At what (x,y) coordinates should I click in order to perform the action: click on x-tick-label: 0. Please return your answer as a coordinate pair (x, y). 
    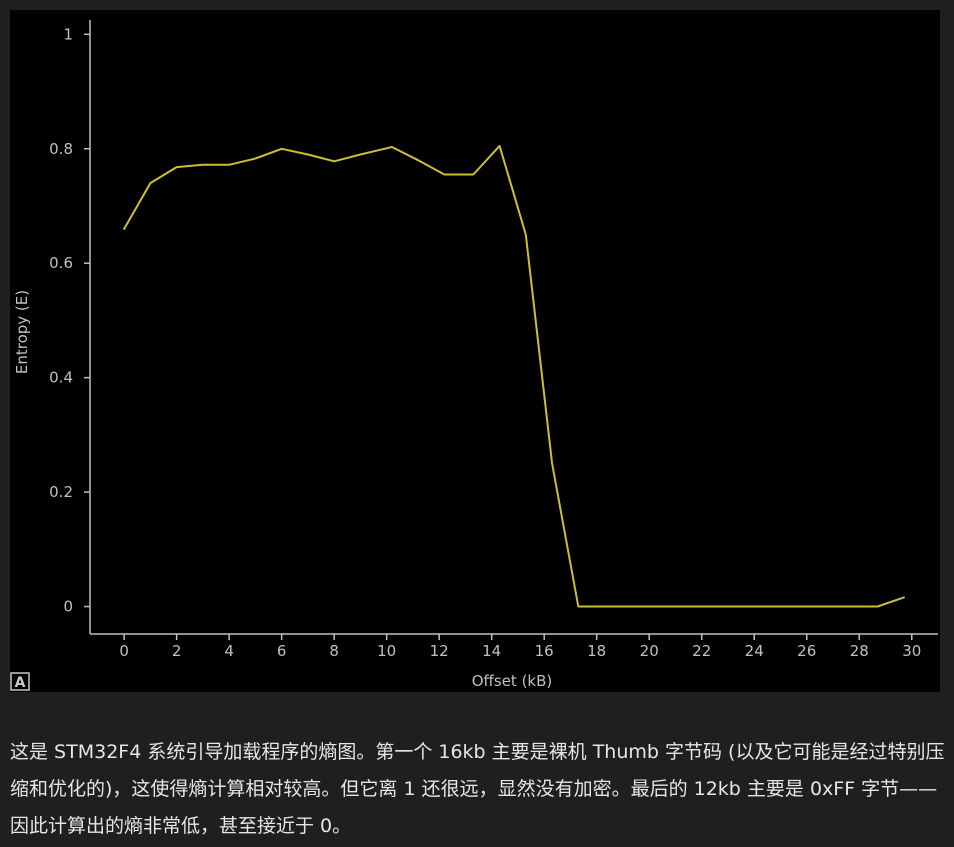
    Looking at the image, I should click on (124, 651).